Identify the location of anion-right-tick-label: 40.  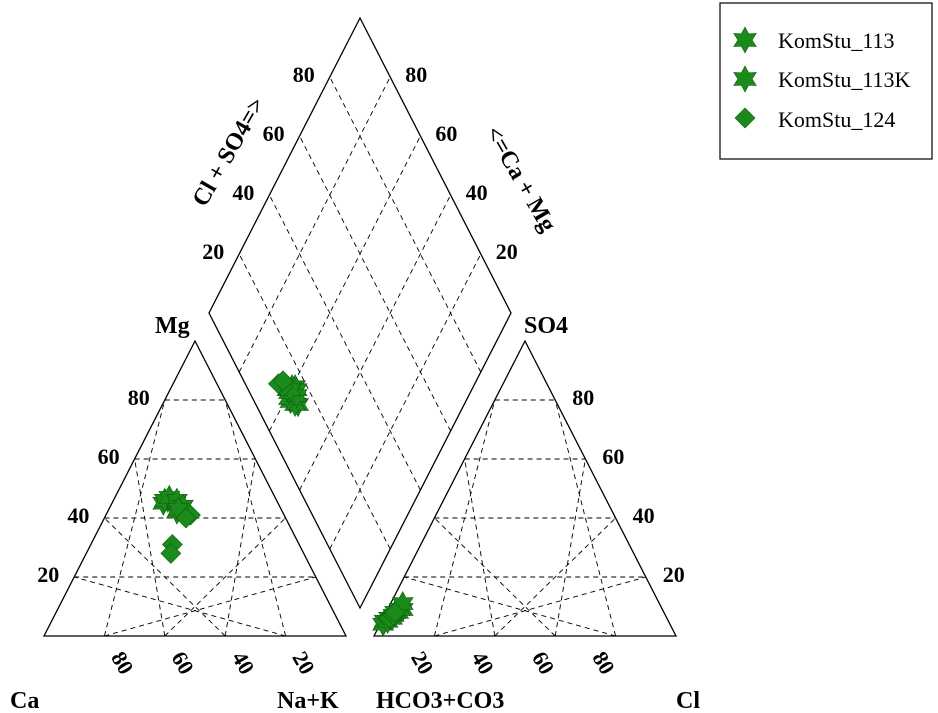
(644, 515).